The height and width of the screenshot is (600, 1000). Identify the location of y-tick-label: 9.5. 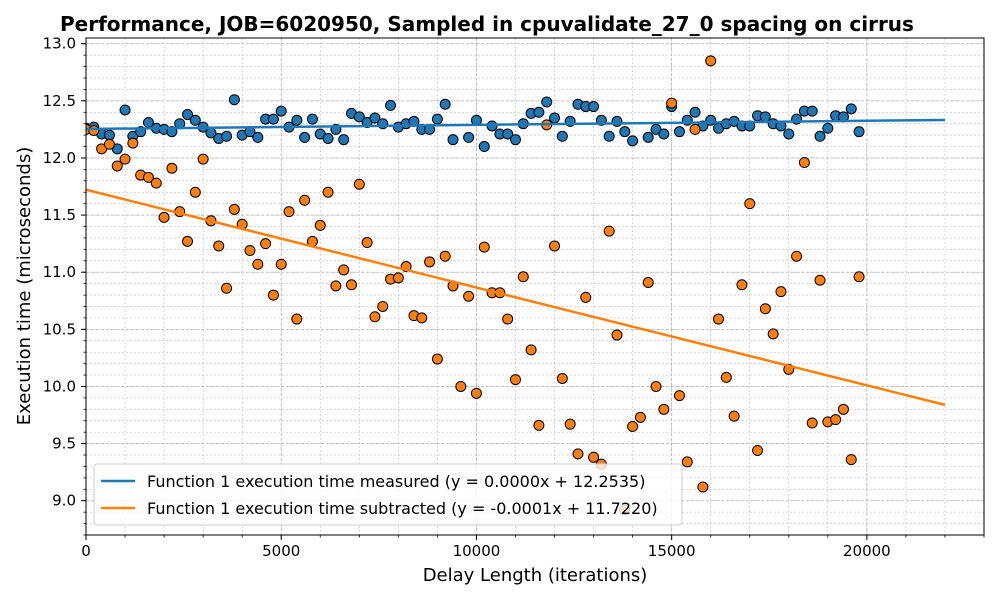
(64, 444).